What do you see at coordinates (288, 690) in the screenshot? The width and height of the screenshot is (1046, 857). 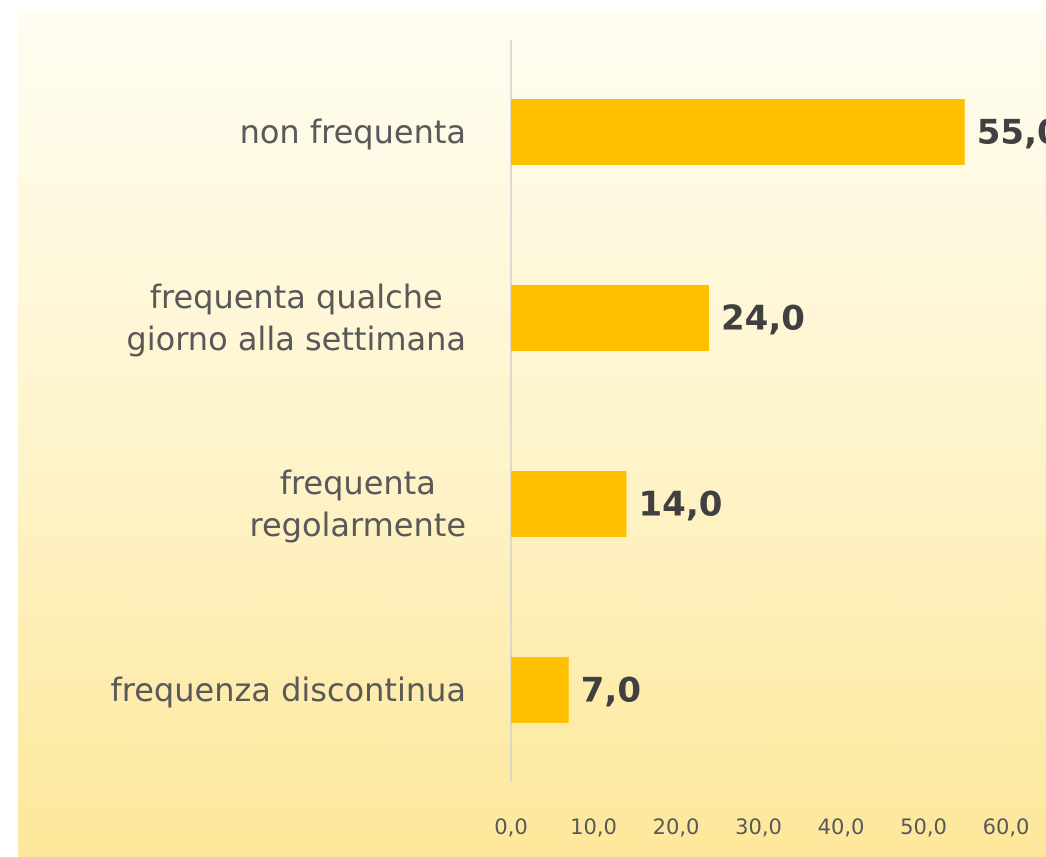 I see `category-label: frequenza discontinua` at bounding box center [288, 690].